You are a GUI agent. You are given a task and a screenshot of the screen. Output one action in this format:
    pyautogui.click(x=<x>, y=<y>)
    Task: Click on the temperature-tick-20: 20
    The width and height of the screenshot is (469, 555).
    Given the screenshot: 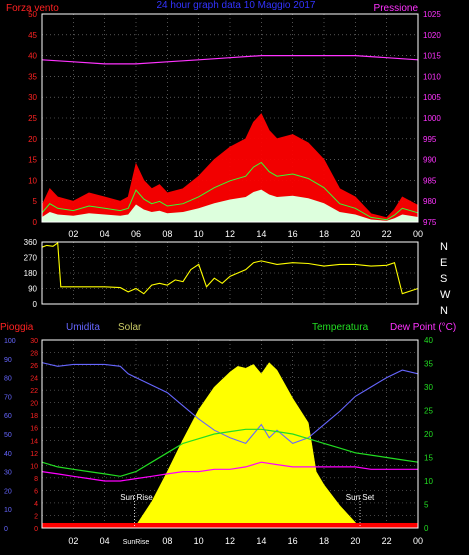 What is the action you would take?
    pyautogui.click(x=428, y=434)
    